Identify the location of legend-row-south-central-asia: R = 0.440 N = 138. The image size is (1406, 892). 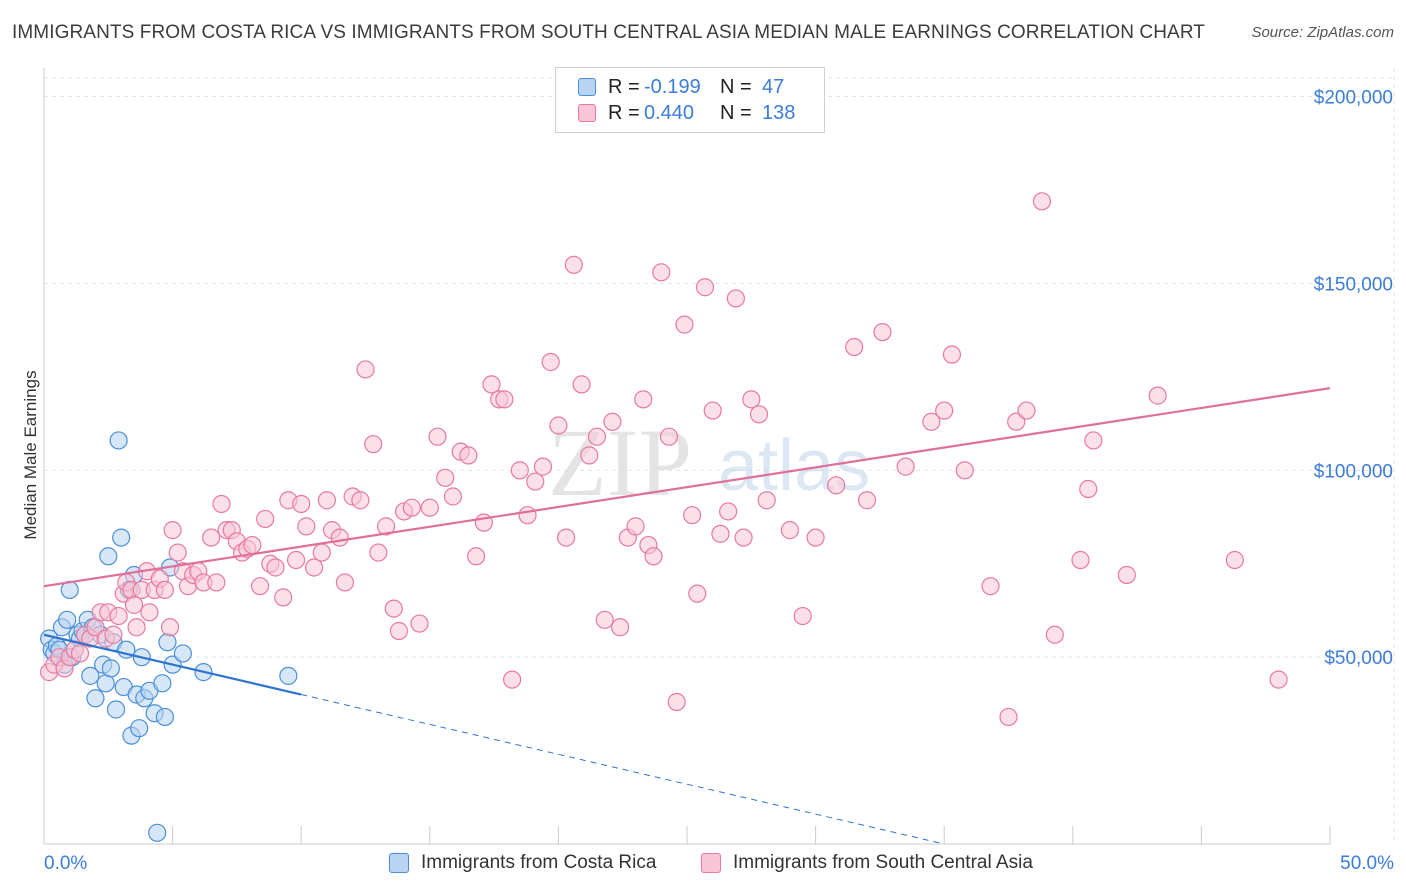
(686, 113).